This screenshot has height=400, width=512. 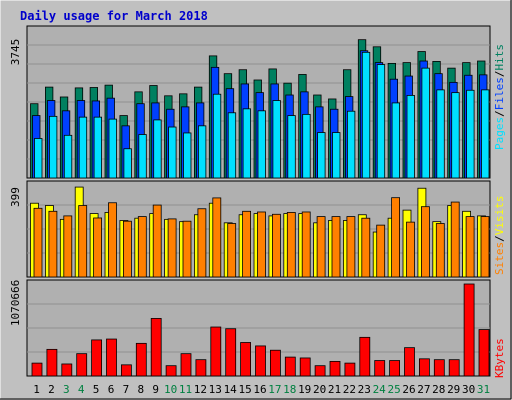 What do you see at coordinates (319, 389) in the screenshot?
I see `day-label-20: 20` at bounding box center [319, 389].